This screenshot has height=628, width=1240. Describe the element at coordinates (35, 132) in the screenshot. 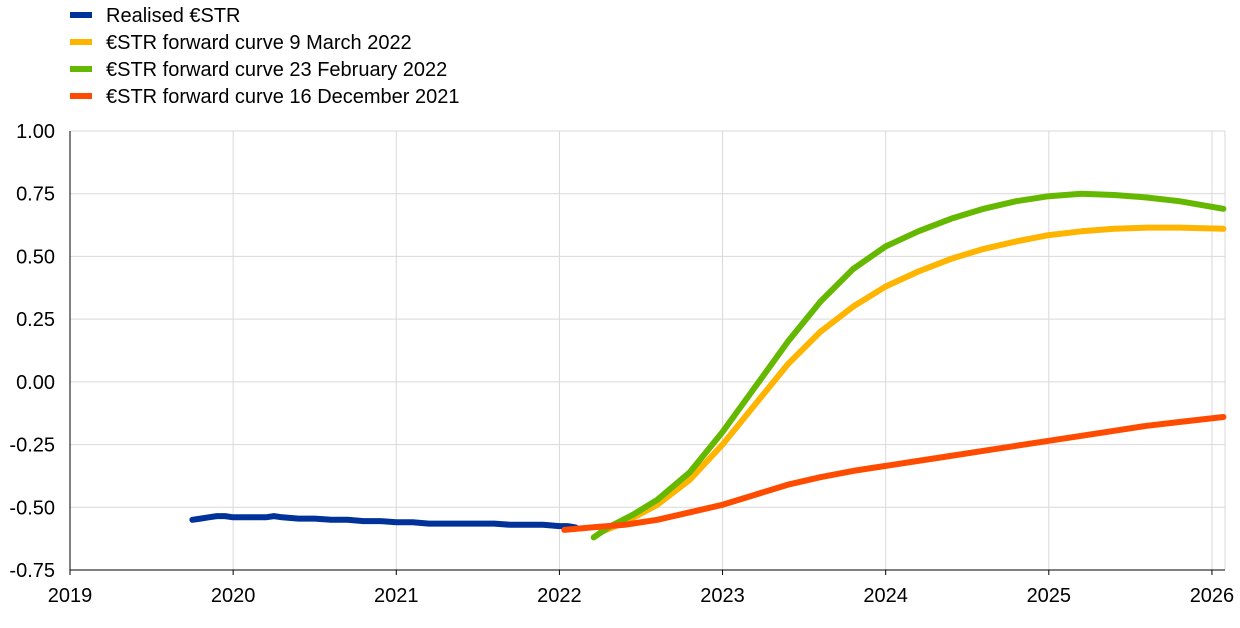

I see `y-tick-label: 1.00` at that location.